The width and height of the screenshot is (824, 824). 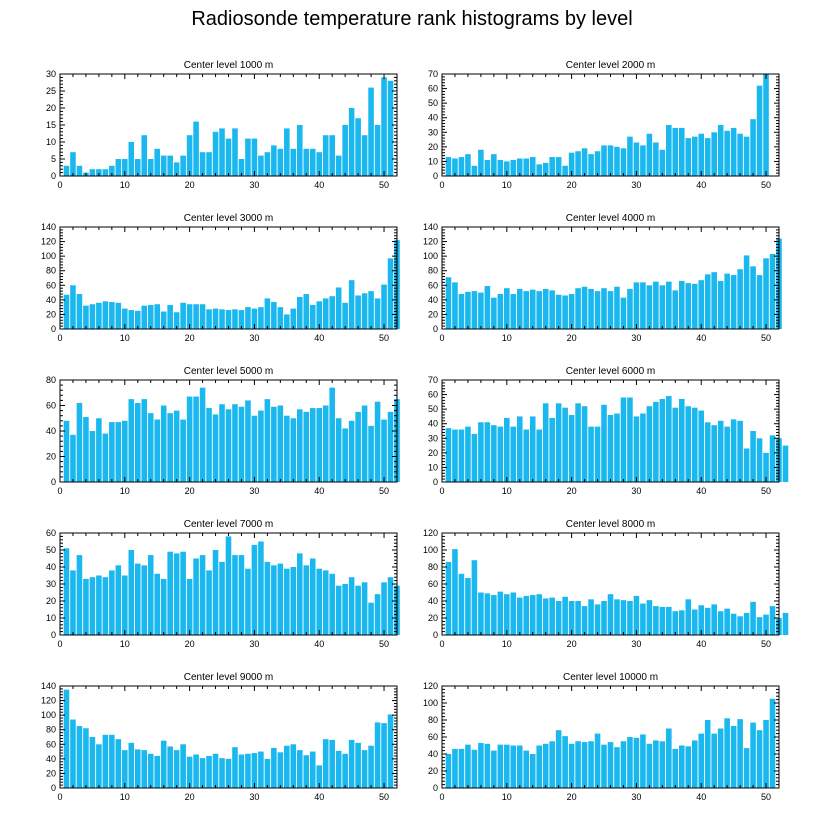 What do you see at coordinates (229, 524) in the screenshot?
I see `panel-title: Center level 7000 m` at bounding box center [229, 524].